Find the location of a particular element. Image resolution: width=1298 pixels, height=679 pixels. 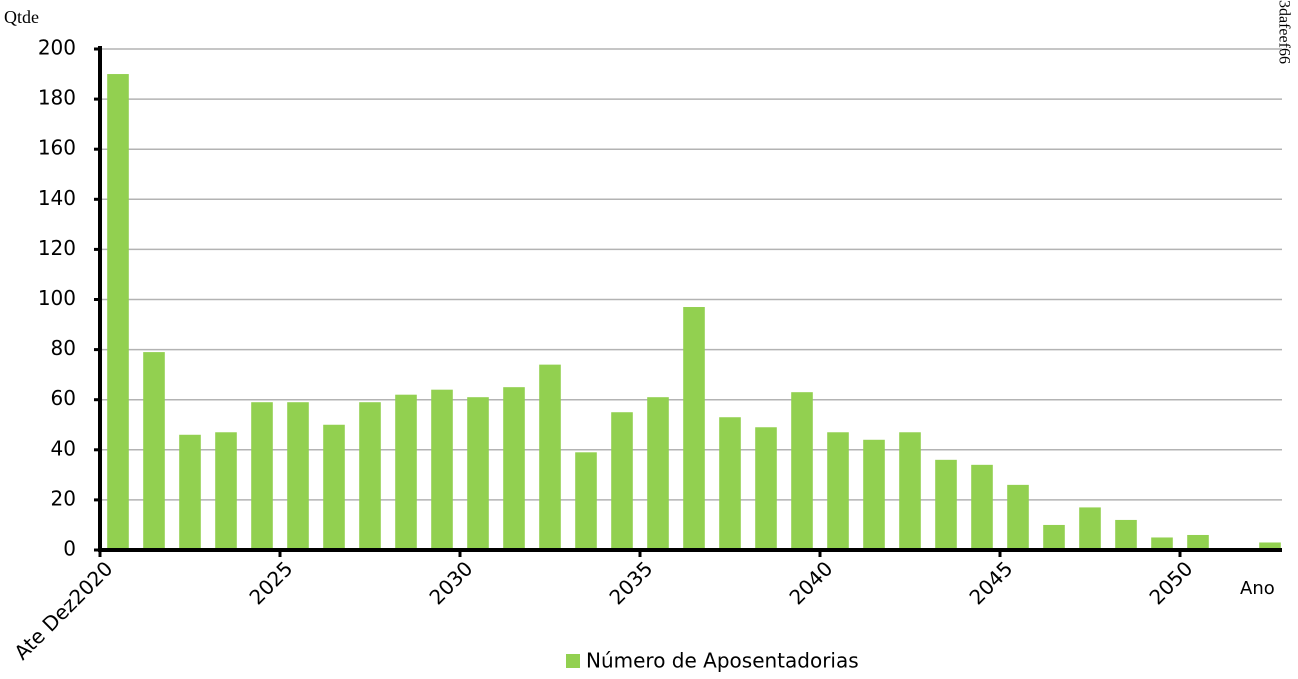

x-tick-label: 2030 is located at coordinates (450, 582).